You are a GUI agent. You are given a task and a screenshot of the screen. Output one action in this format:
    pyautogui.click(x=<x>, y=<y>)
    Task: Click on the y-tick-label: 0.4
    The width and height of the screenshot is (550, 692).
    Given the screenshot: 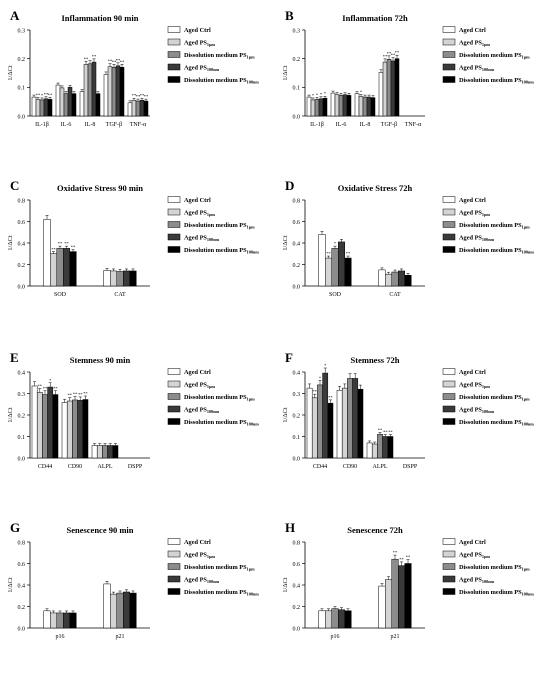 What is the action you would take?
    pyautogui.click(x=22, y=586)
    